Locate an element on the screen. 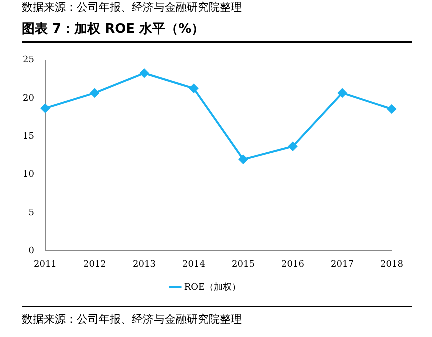 This screenshot has width=432, height=337. y-tick-label: 20 is located at coordinates (29, 99).